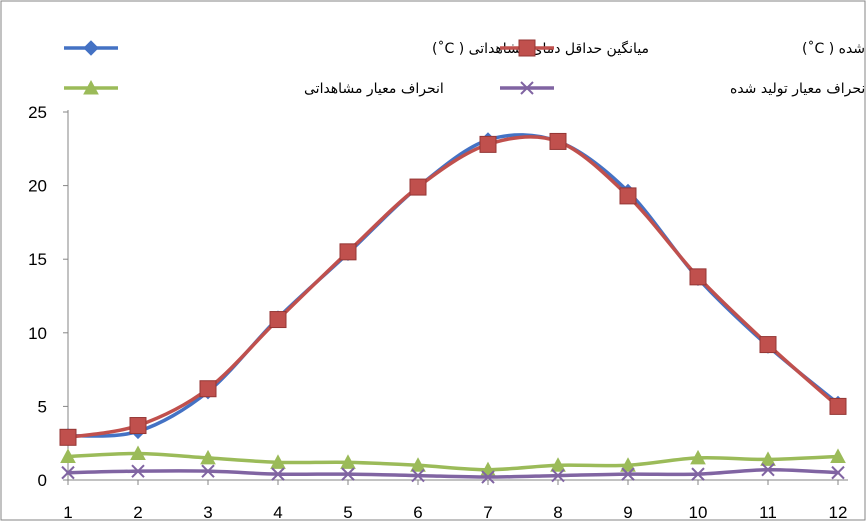 This screenshot has height=525, width=866. I want to click on legend-sample-observed-std, so click(91, 87).